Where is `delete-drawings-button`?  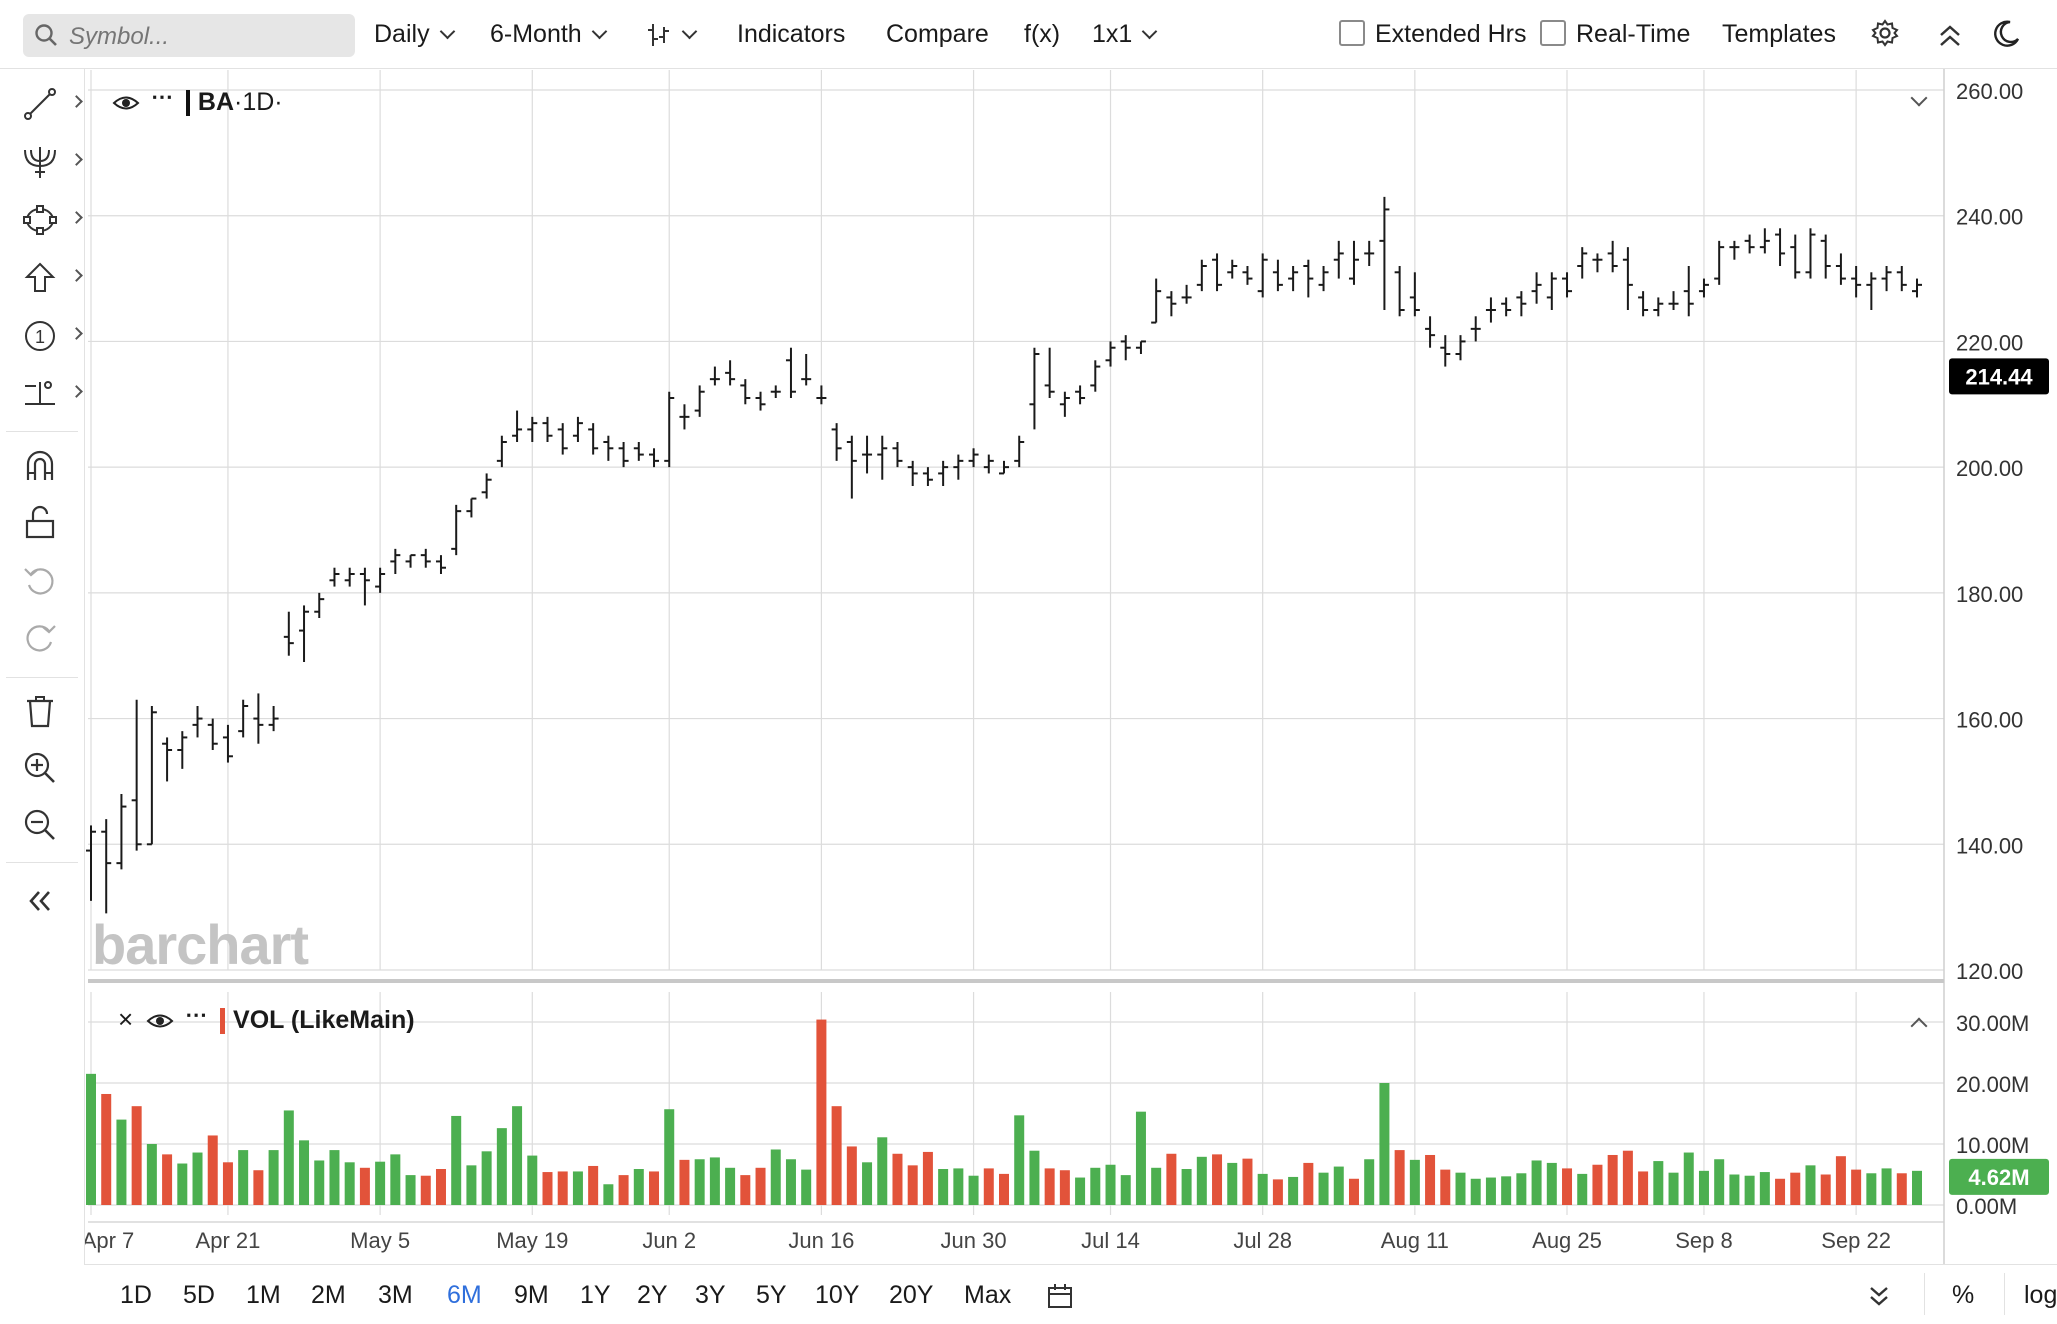 delete-drawings-button is located at coordinates (45, 711).